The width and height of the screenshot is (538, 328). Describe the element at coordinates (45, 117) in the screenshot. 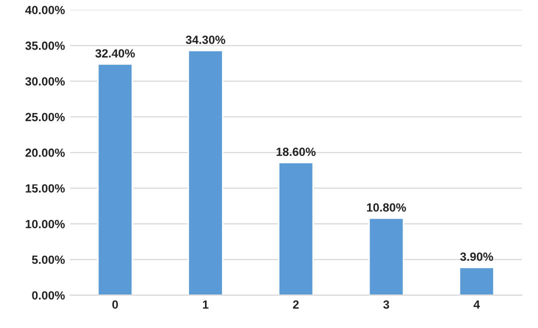

I see `y-tick-label: 25.00%` at that location.